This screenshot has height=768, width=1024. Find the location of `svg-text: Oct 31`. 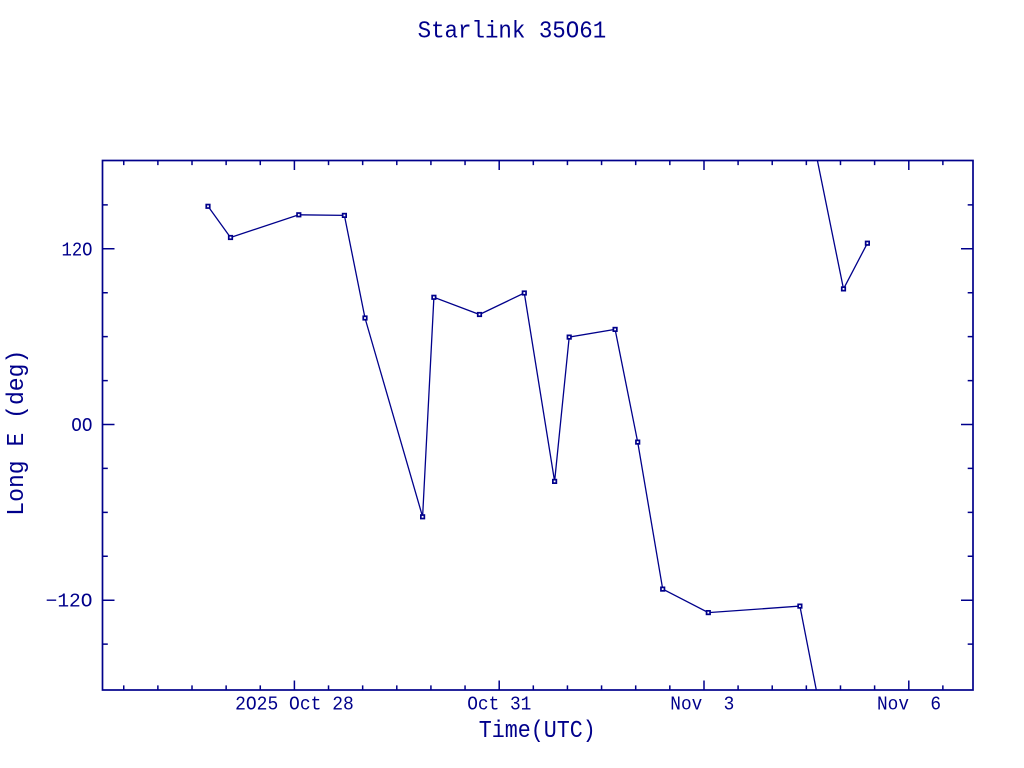

svg-text: Oct 31 is located at coordinates (499, 705).